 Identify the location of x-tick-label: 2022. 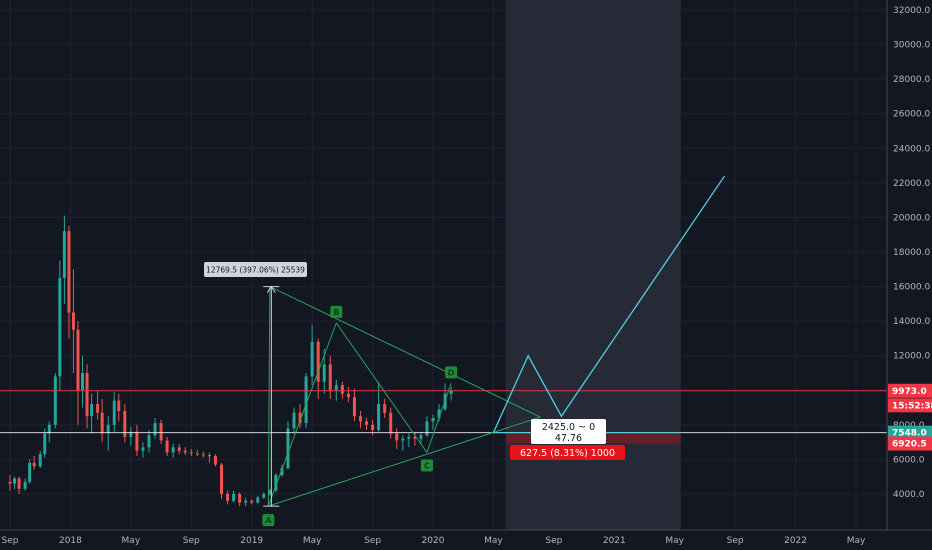
(795, 541).